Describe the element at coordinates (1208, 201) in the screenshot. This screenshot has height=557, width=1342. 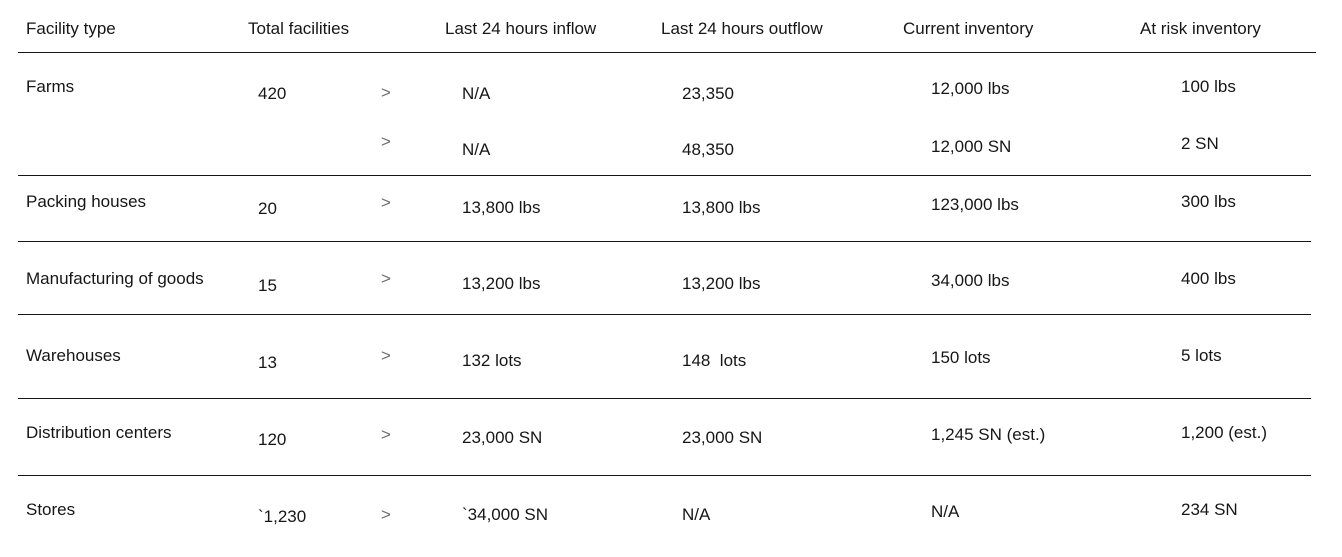
I see `at-risk-inventory-cell: 300 lbs` at that location.